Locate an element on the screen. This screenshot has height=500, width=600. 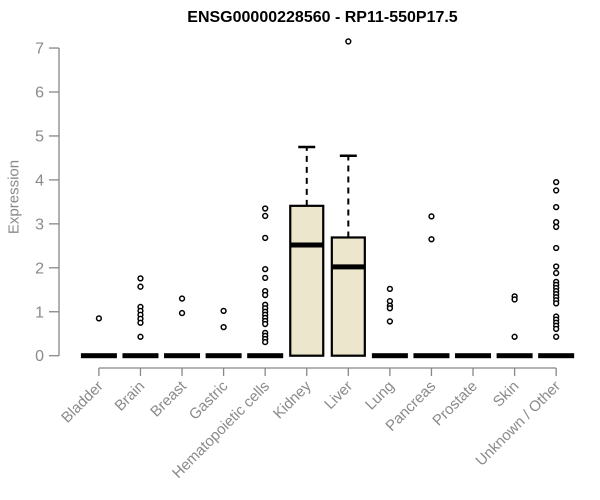
x-tick-label: Liver is located at coordinates (338, 395).